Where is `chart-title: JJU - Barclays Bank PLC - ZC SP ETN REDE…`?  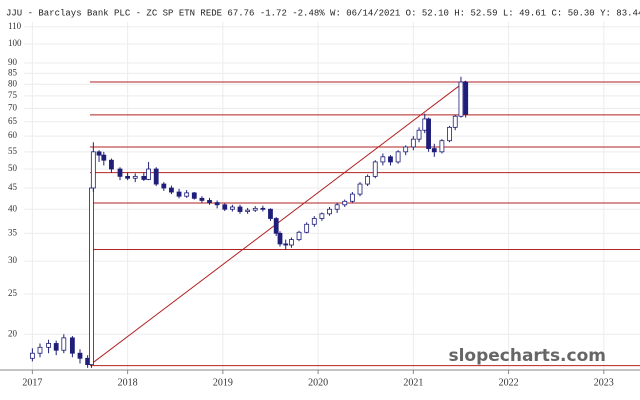
chart-title: JJU - Barclays Bank PLC - ZC SP ETN REDE… is located at coordinates (323, 13).